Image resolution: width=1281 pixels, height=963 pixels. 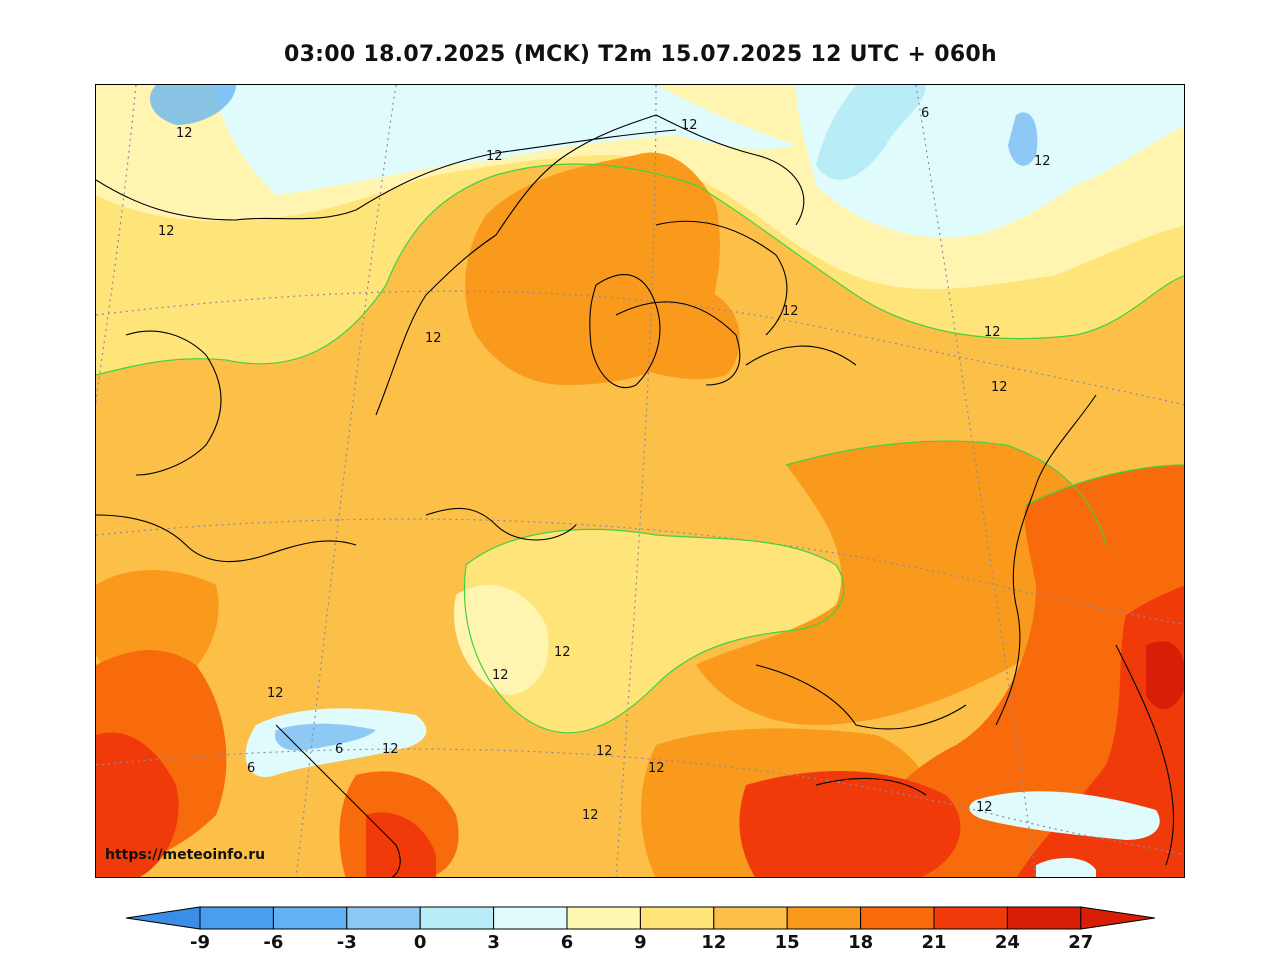 I want to click on field-caucasus-cold, so click(x=1064, y=815).